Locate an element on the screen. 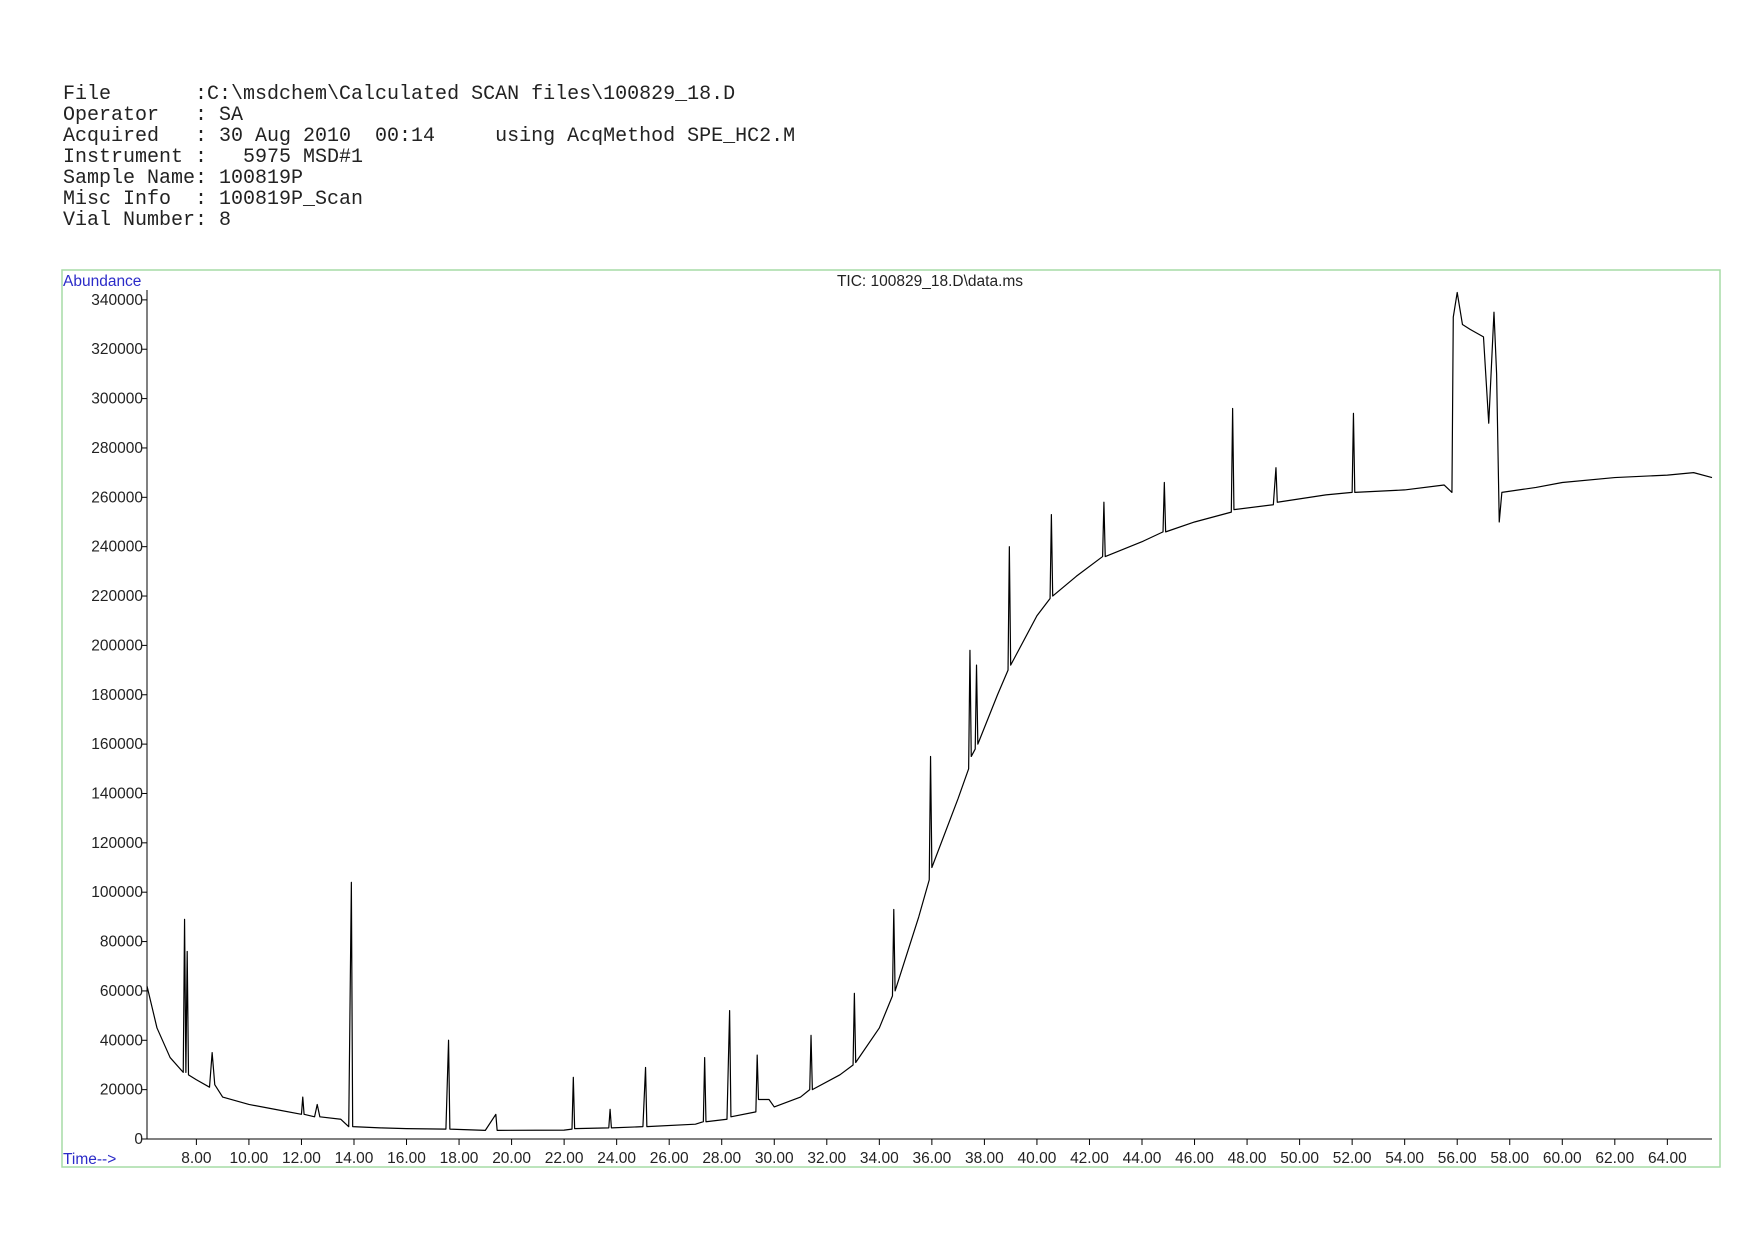 This screenshot has height=1240, width=1754. header-line: Misc Info : 100819P_Scan is located at coordinates (213, 199).